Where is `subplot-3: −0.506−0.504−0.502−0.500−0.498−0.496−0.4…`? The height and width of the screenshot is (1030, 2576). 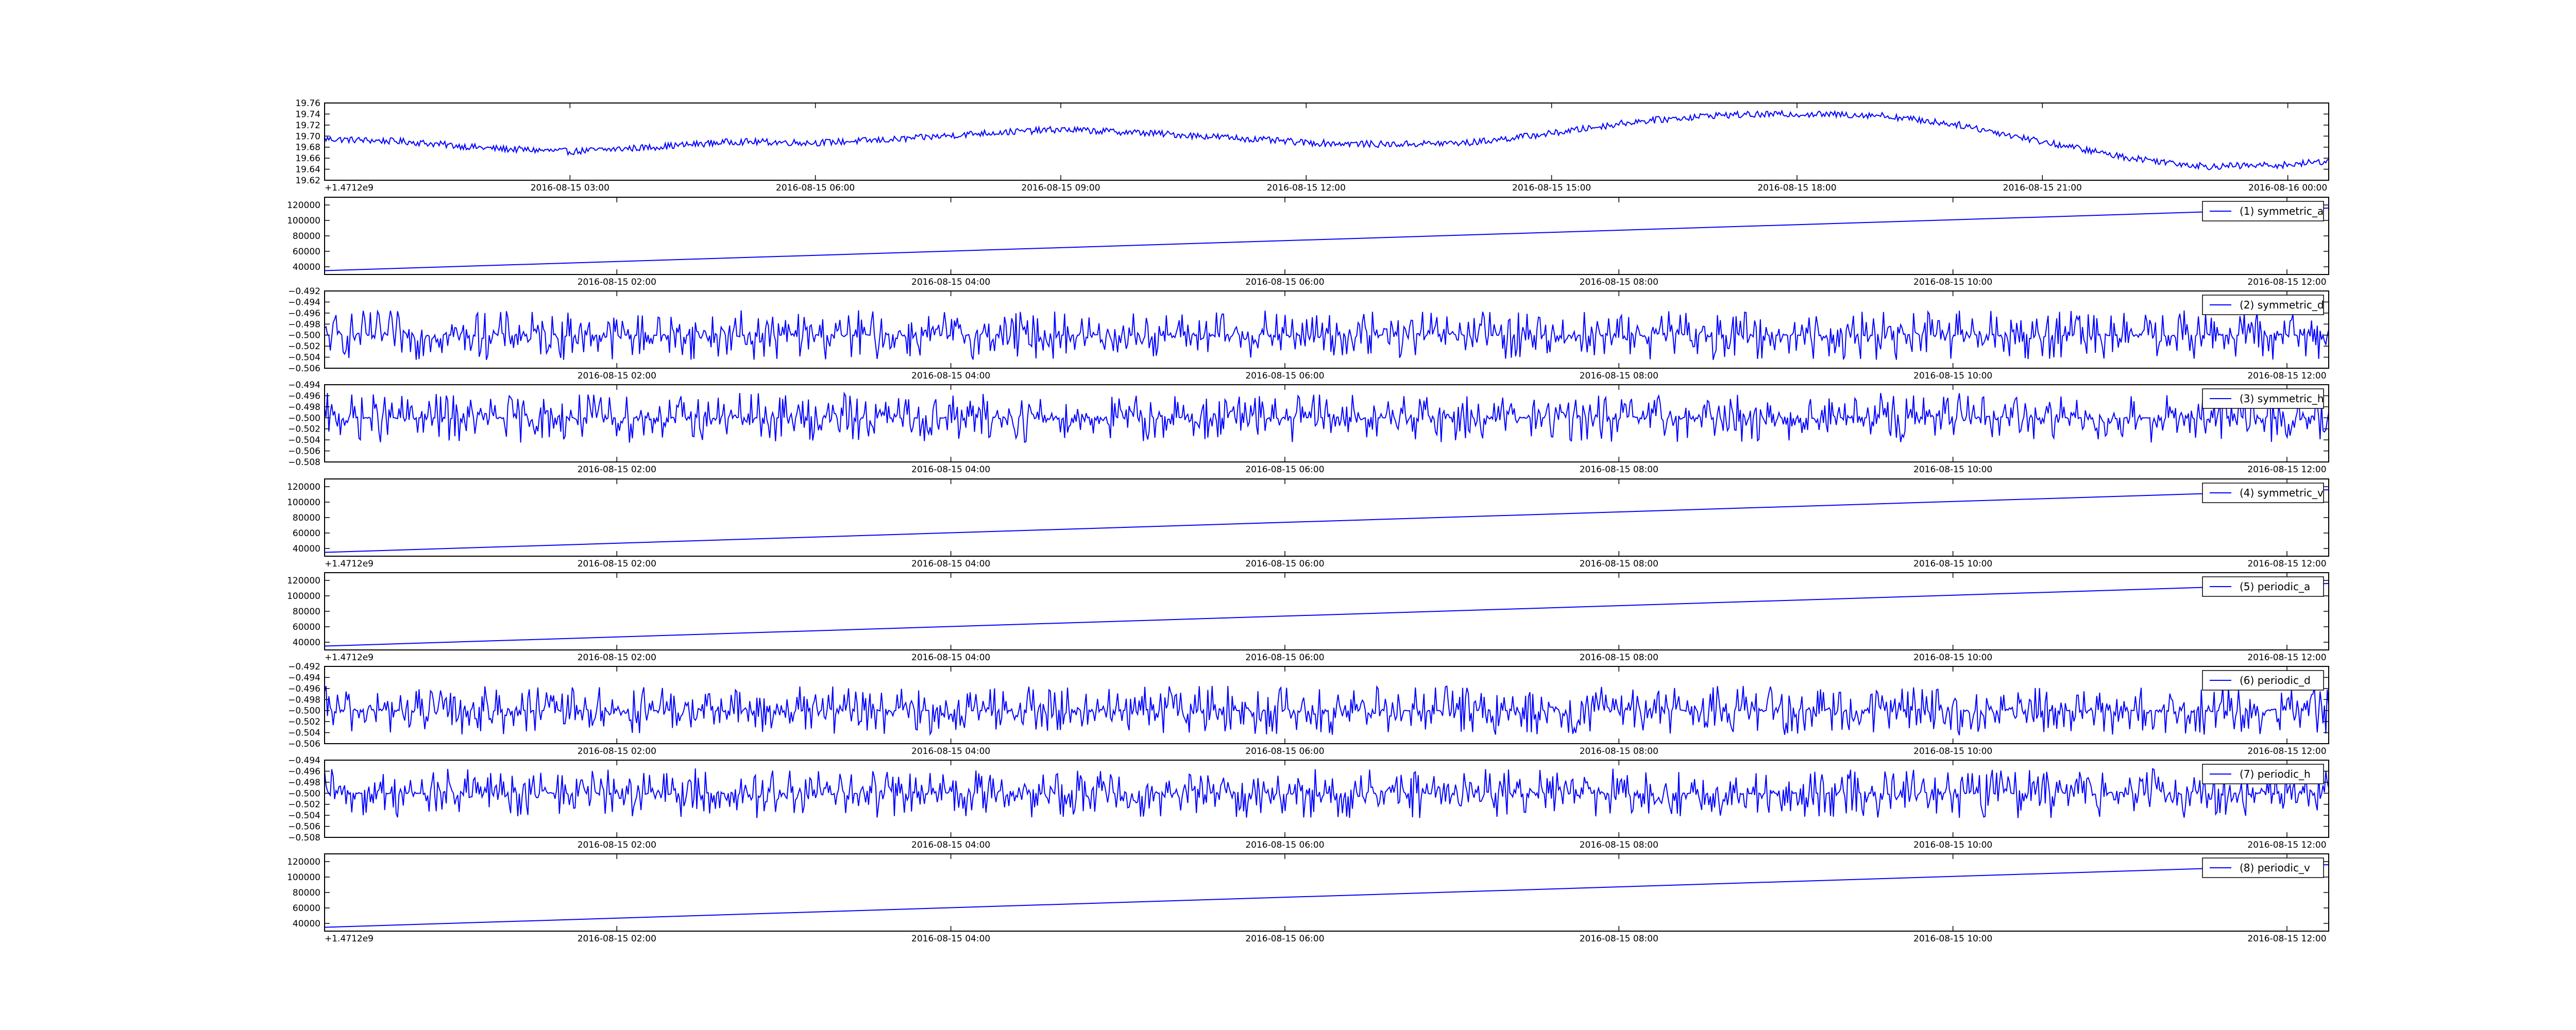
subplot-3: −0.506−0.504−0.502−0.500−0.498−0.496−0.4… is located at coordinates (1308, 333).